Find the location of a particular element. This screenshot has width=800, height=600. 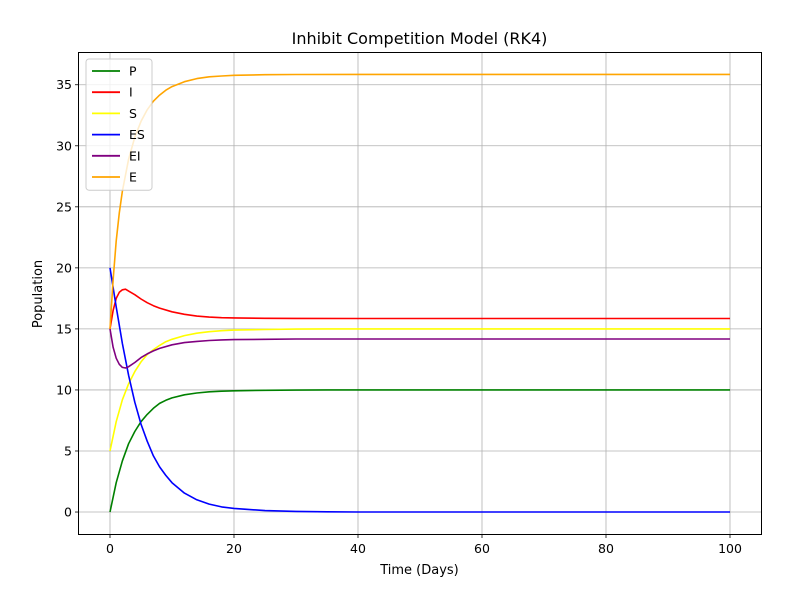

y-axis-label: Population is located at coordinates (38, 294).